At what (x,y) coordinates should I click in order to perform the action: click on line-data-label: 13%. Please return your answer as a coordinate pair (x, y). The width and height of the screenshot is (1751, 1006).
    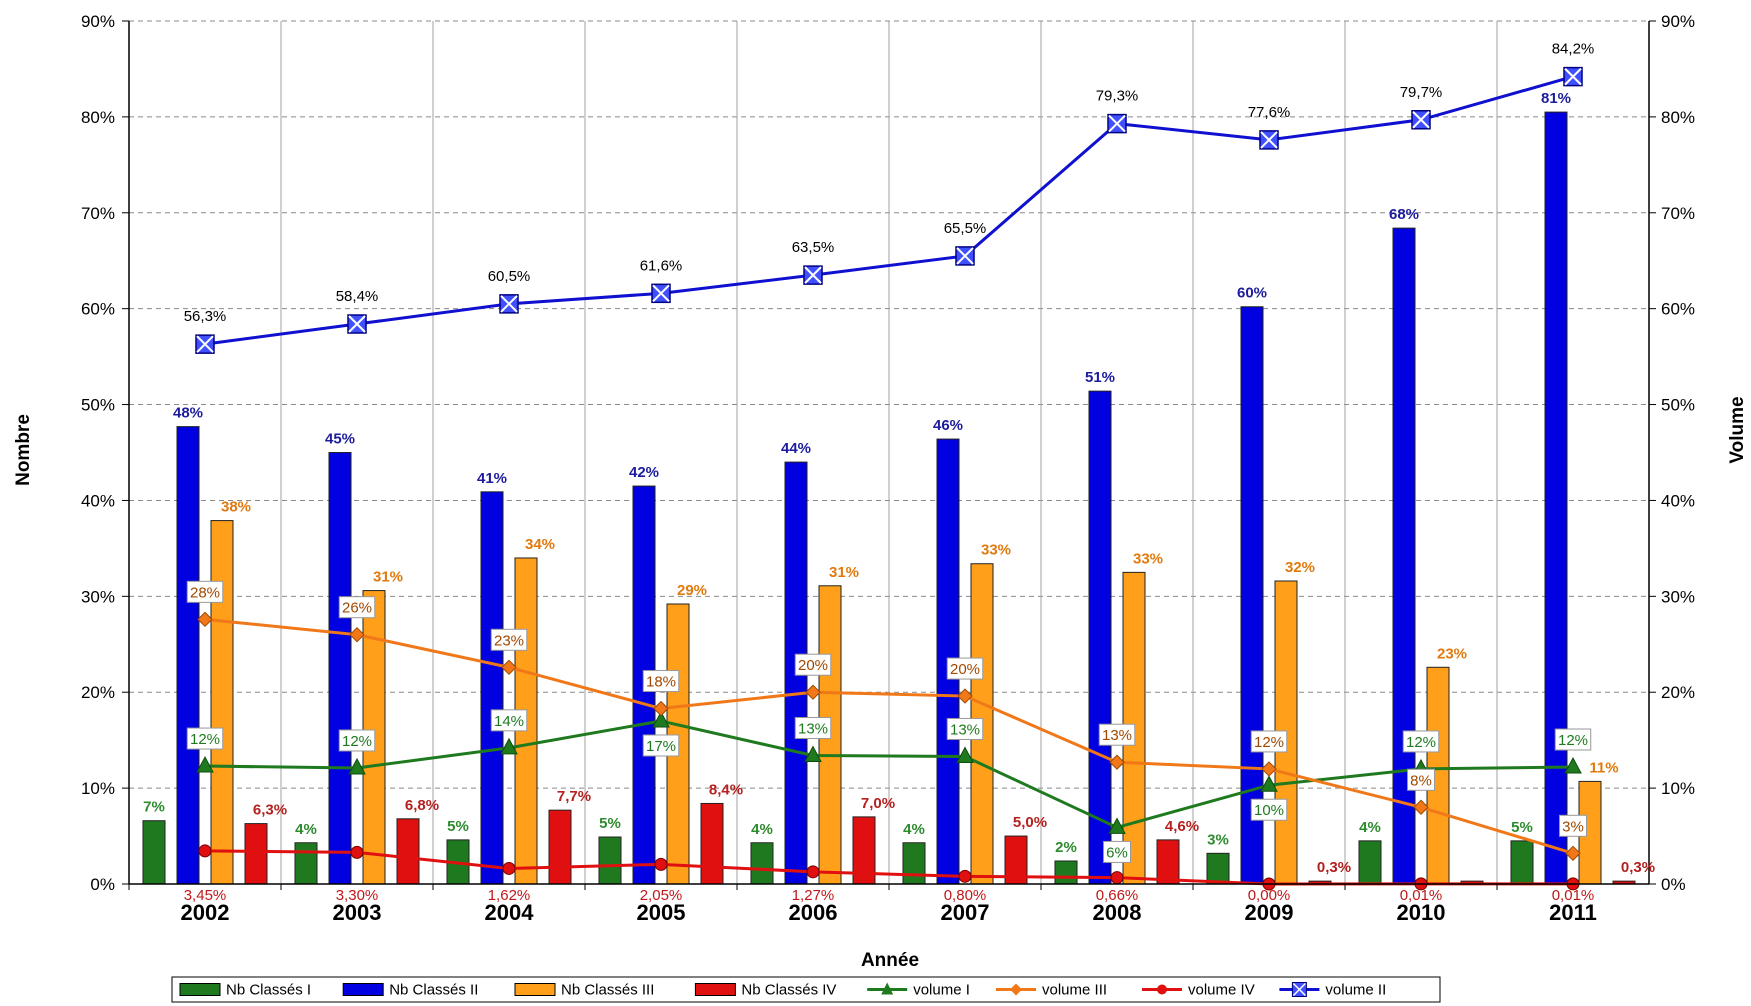
    Looking at the image, I should click on (1117, 735).